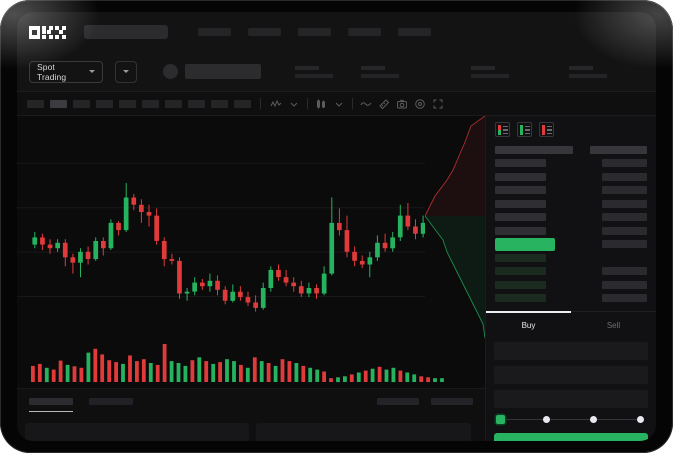  I want to click on trade-side-tabs: Buy Sell, so click(571, 324).